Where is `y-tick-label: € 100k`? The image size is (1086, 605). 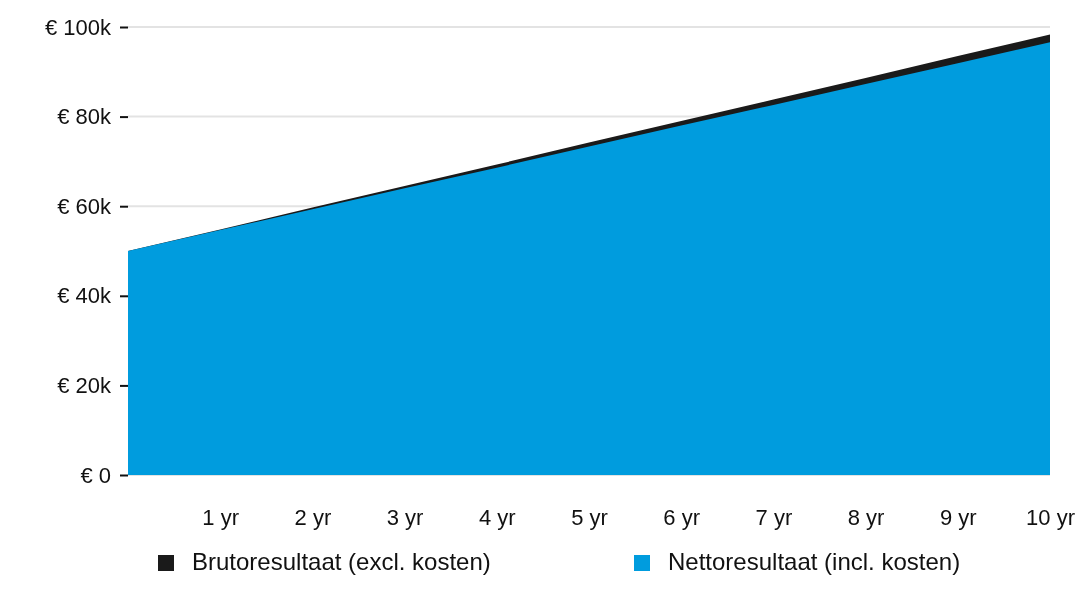 y-tick-label: € 100k is located at coordinates (78, 27).